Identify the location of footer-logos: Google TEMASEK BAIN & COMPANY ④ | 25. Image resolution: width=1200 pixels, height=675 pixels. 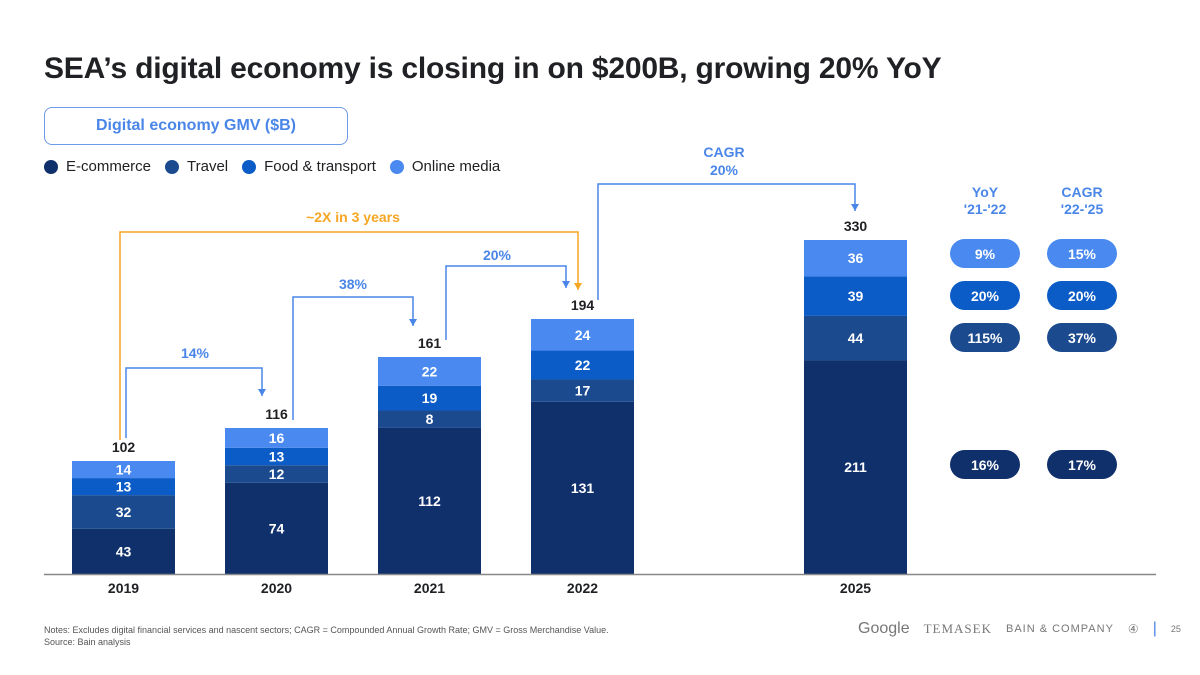
(1019, 629).